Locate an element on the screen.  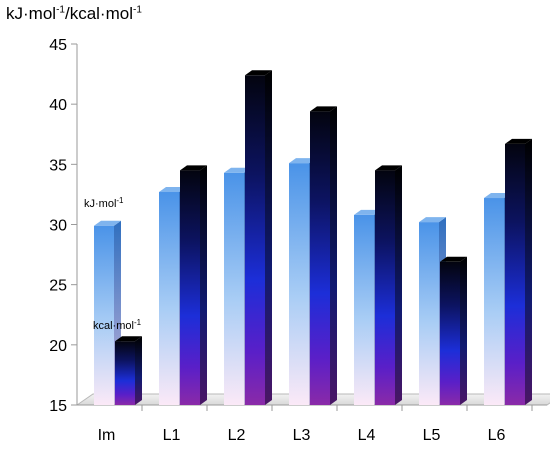
y-tick-label: 40 is located at coordinates (58, 105).